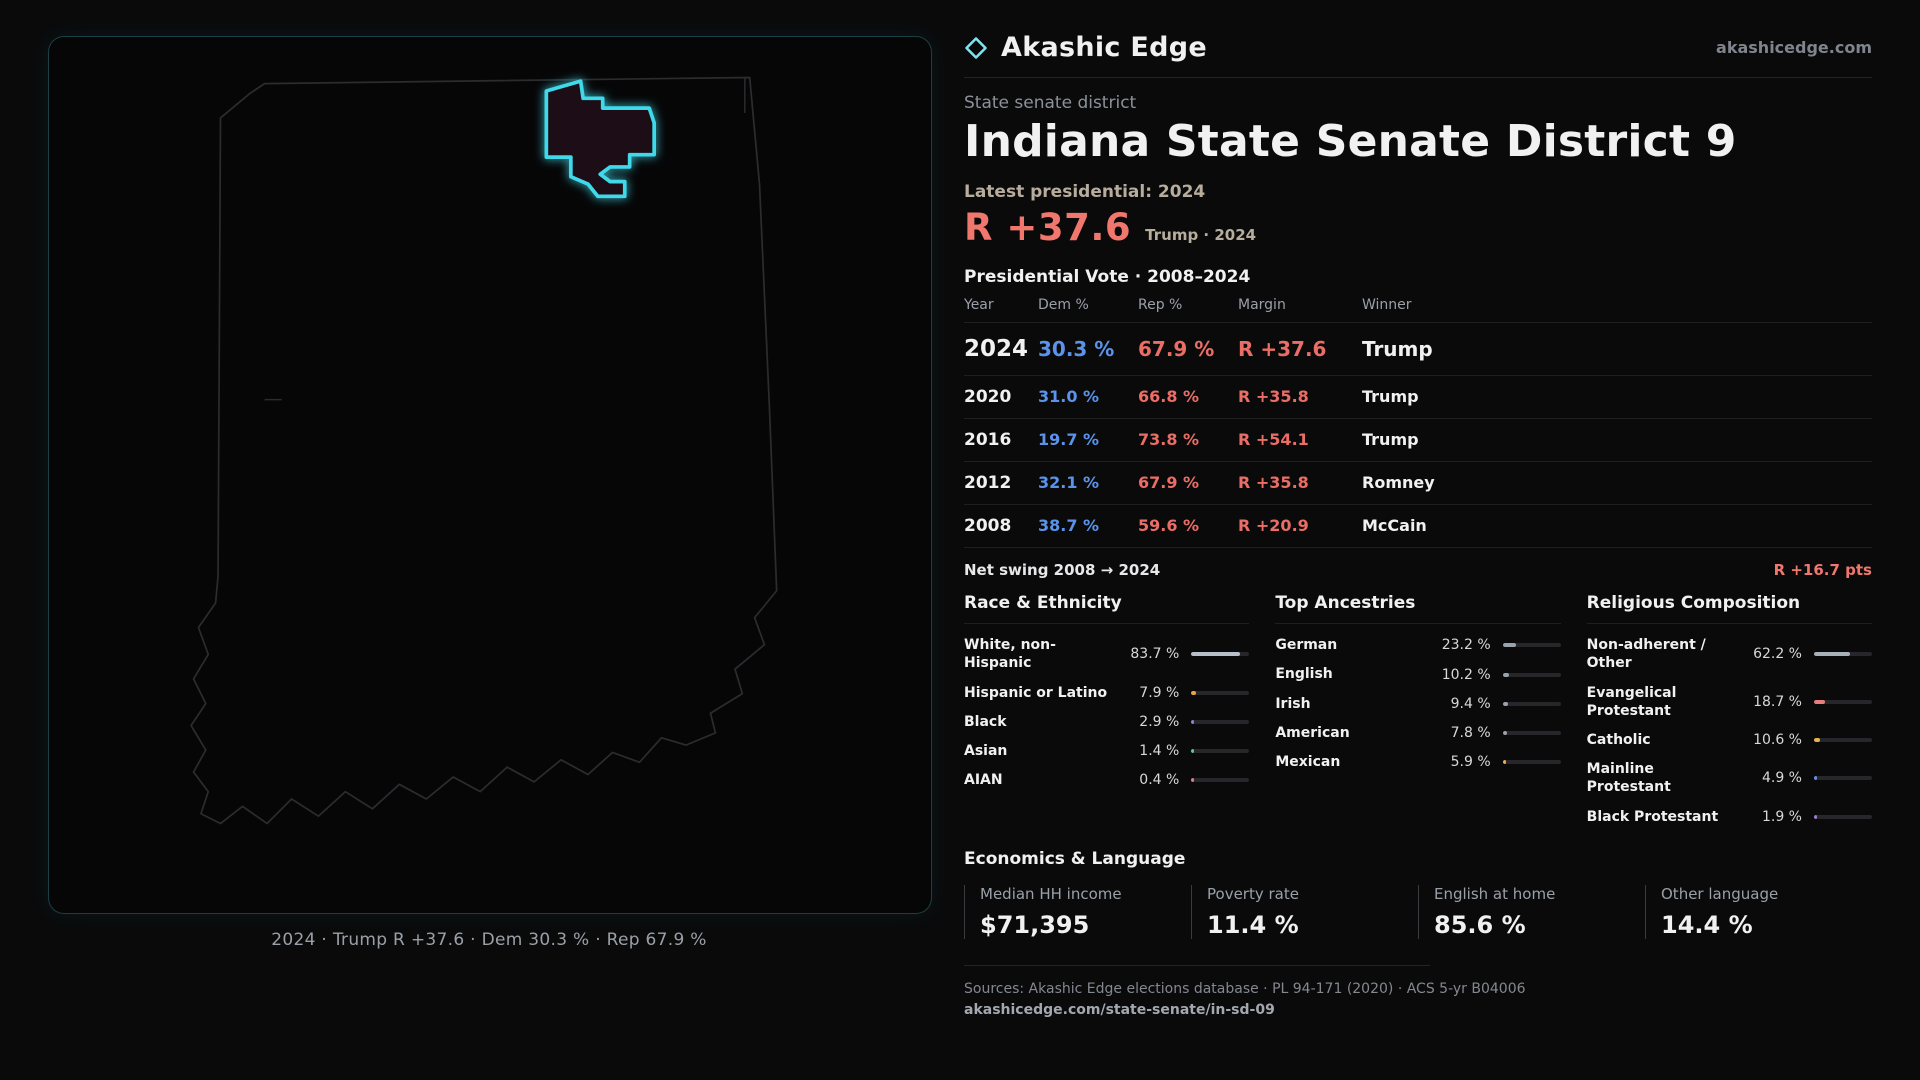 This screenshot has width=1920, height=1080. Describe the element at coordinates (1390, 440) in the screenshot. I see `cell-winner: Trump` at that location.